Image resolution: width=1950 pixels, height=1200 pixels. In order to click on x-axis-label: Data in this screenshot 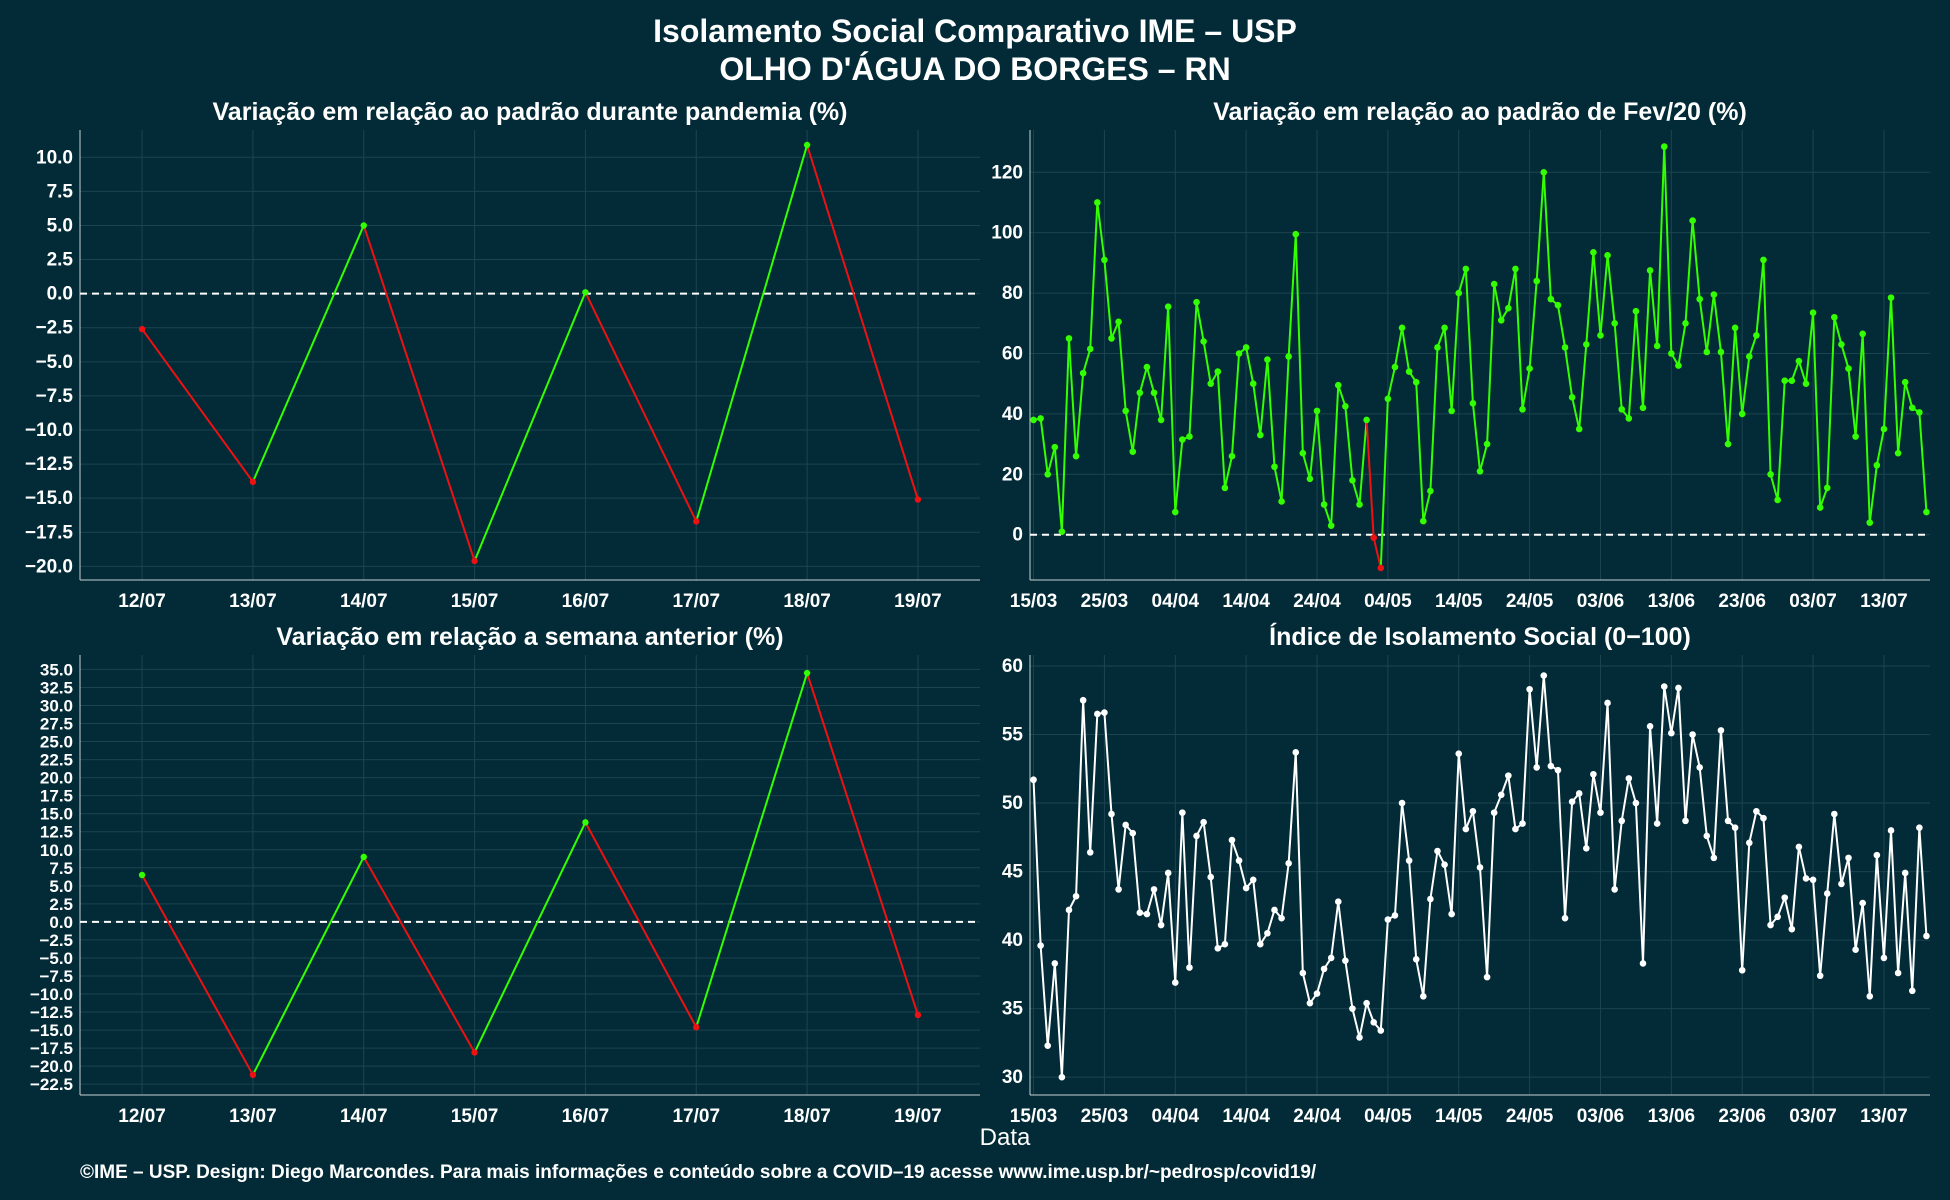, I will do `click(1005, 1137)`.